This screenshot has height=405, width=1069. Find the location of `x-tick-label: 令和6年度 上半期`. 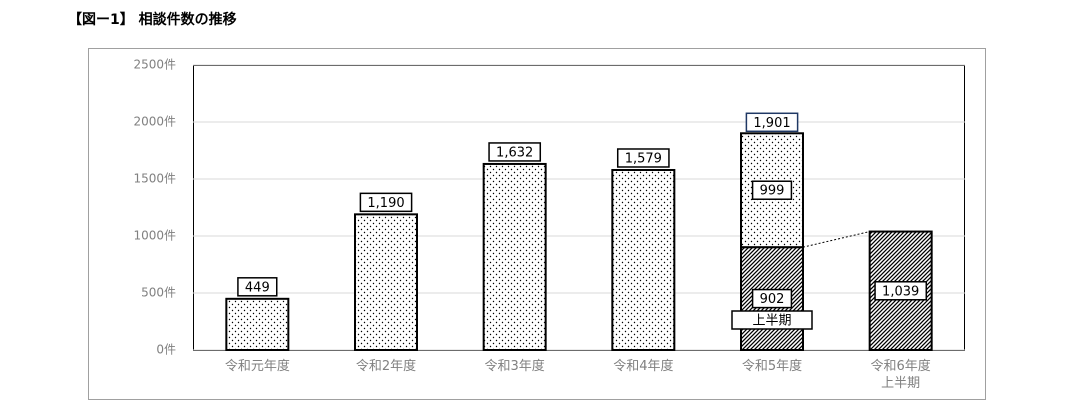

x-tick-label: 令和6年度 上半期 is located at coordinates (900, 375).